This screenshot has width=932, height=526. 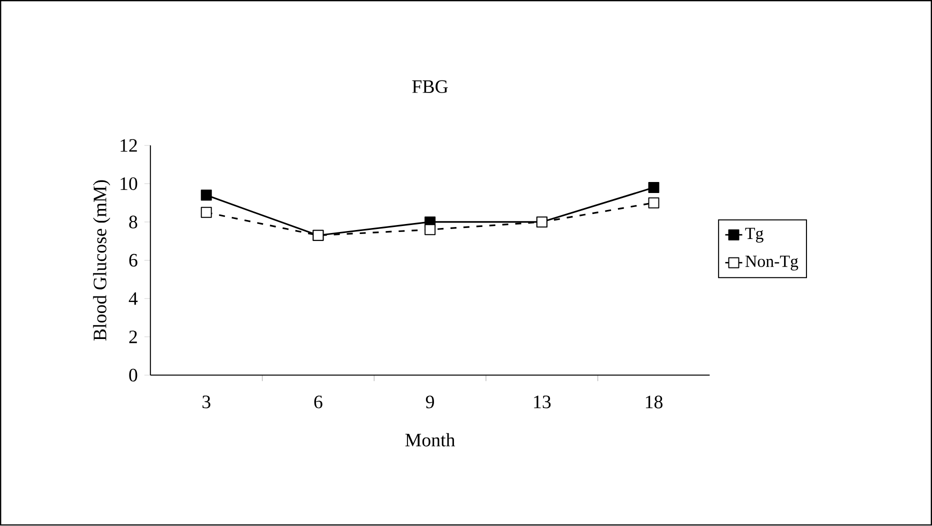 I want to click on x-axis-title: Month, so click(x=430, y=440).